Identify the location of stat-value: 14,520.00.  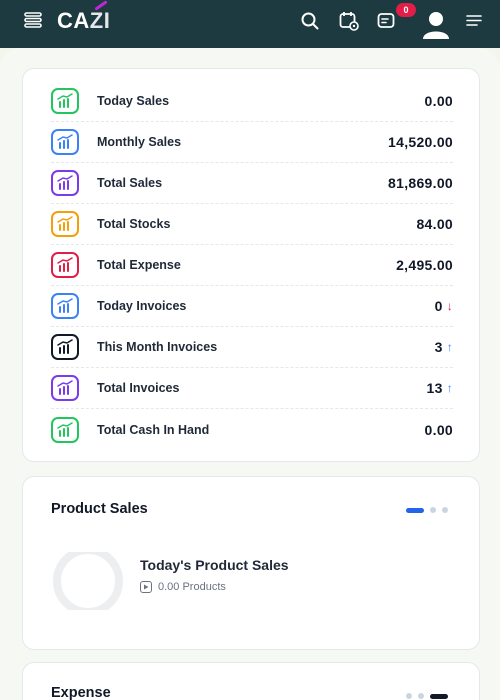
(420, 142).